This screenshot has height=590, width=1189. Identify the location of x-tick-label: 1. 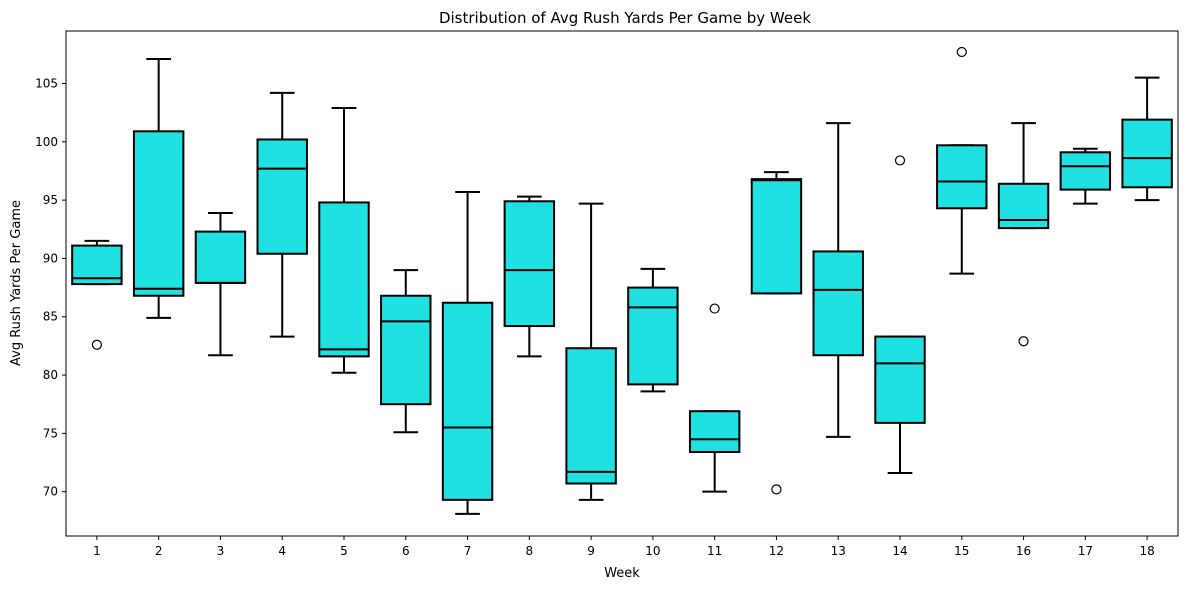
(97, 551).